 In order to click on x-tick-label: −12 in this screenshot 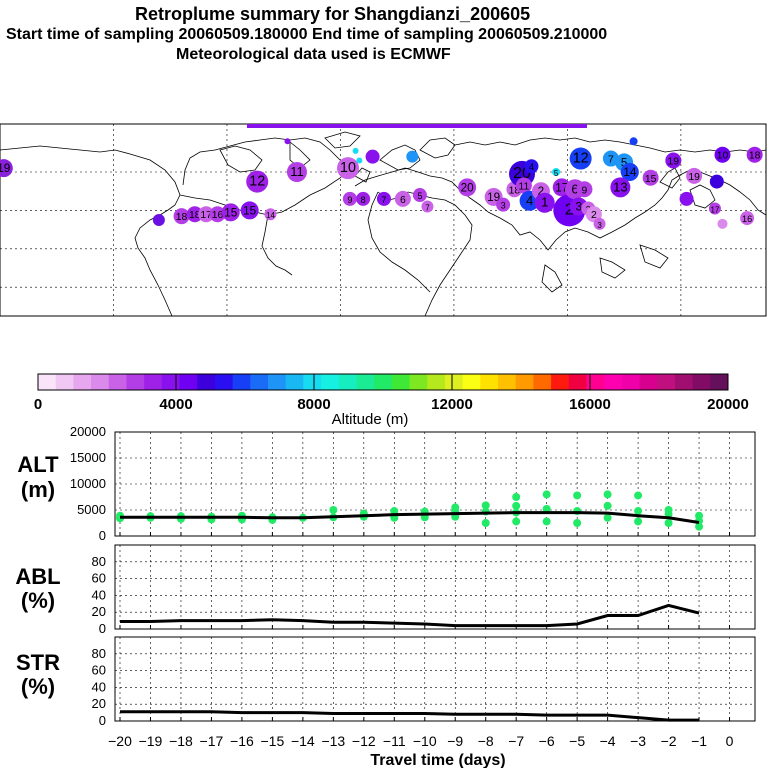, I will do `click(364, 741)`.